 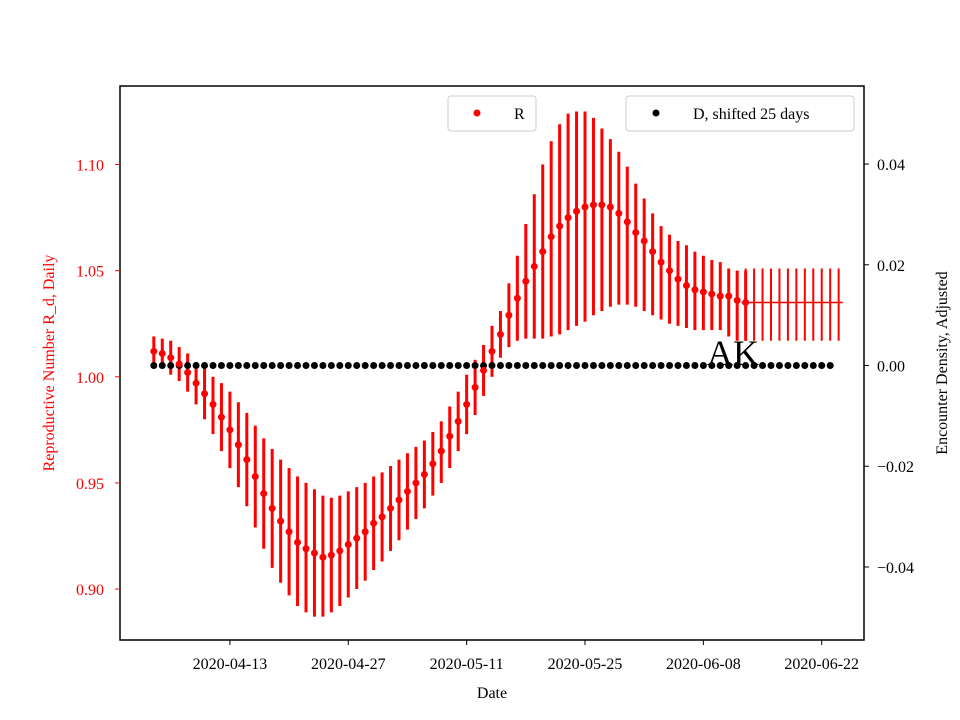 I want to click on x-tick-label: 2020-04-27, so click(x=348, y=664).